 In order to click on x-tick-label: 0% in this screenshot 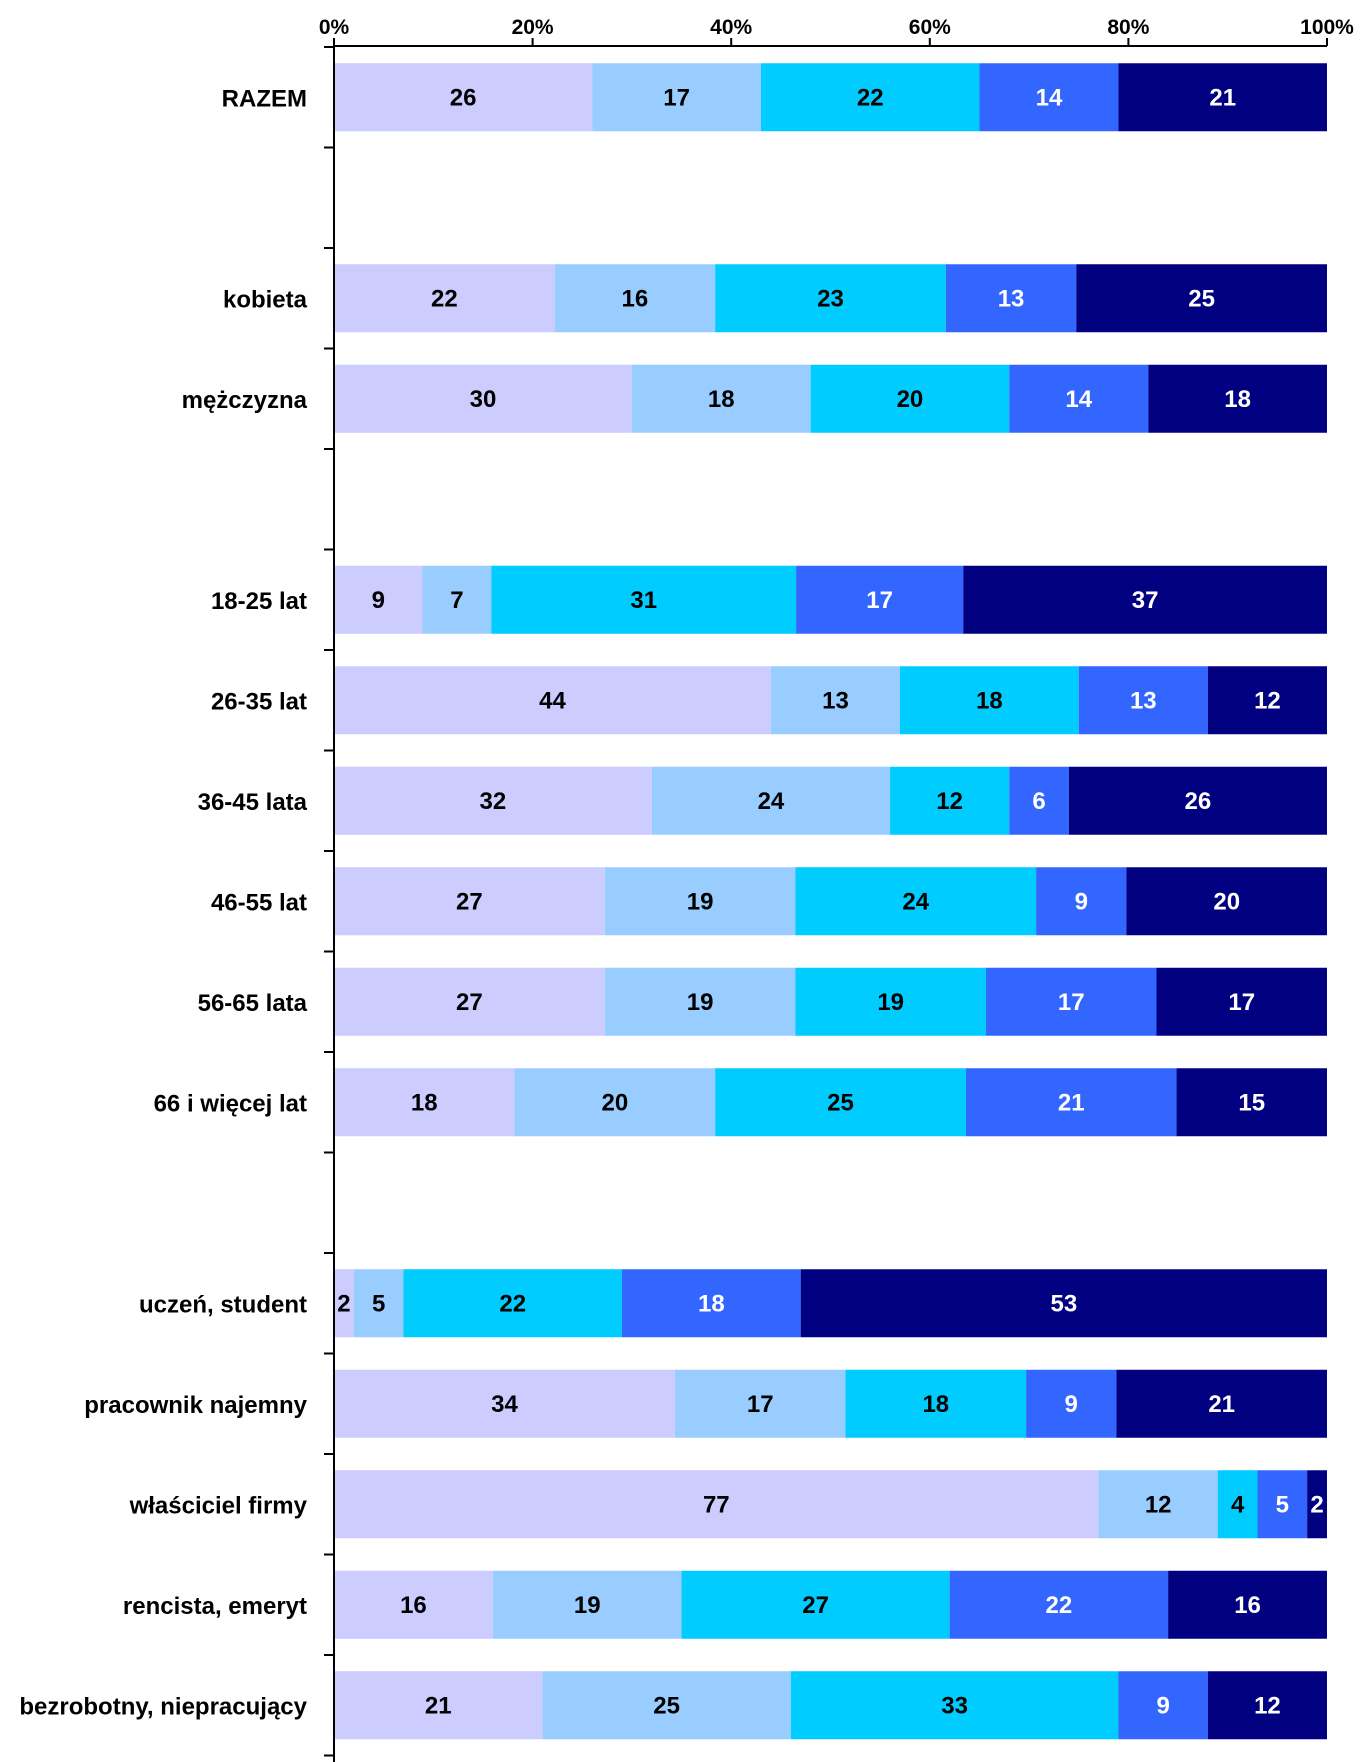, I will do `click(334, 27)`.